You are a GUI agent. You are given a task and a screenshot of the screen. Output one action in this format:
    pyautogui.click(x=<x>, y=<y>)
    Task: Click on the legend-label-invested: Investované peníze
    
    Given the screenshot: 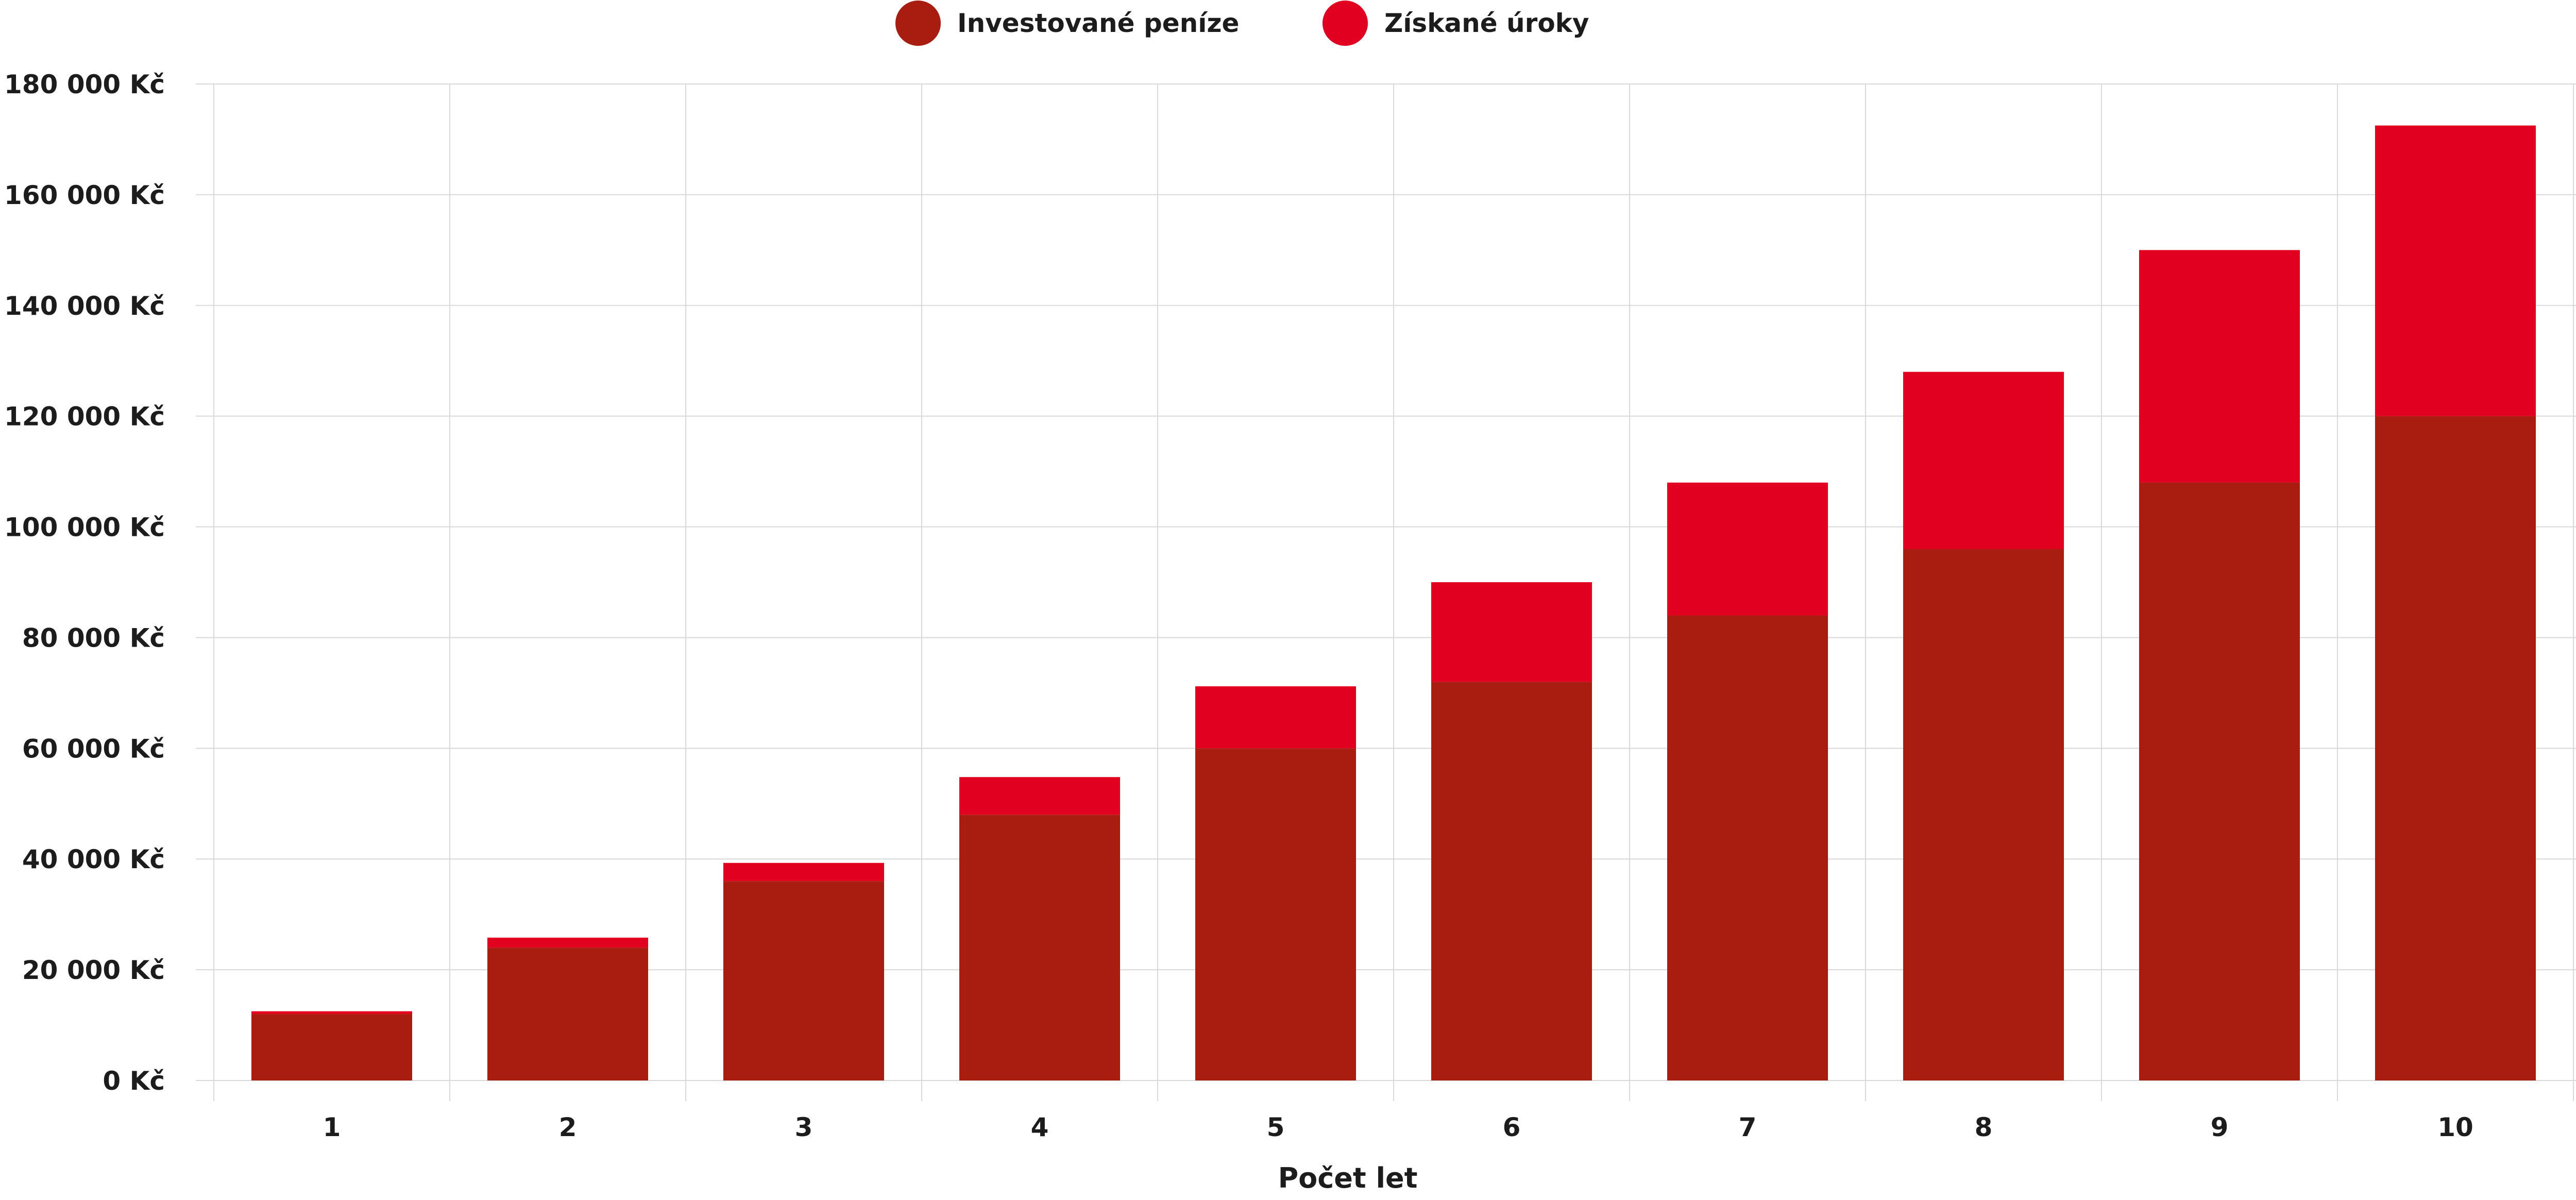 What is the action you would take?
    pyautogui.click(x=1098, y=23)
    